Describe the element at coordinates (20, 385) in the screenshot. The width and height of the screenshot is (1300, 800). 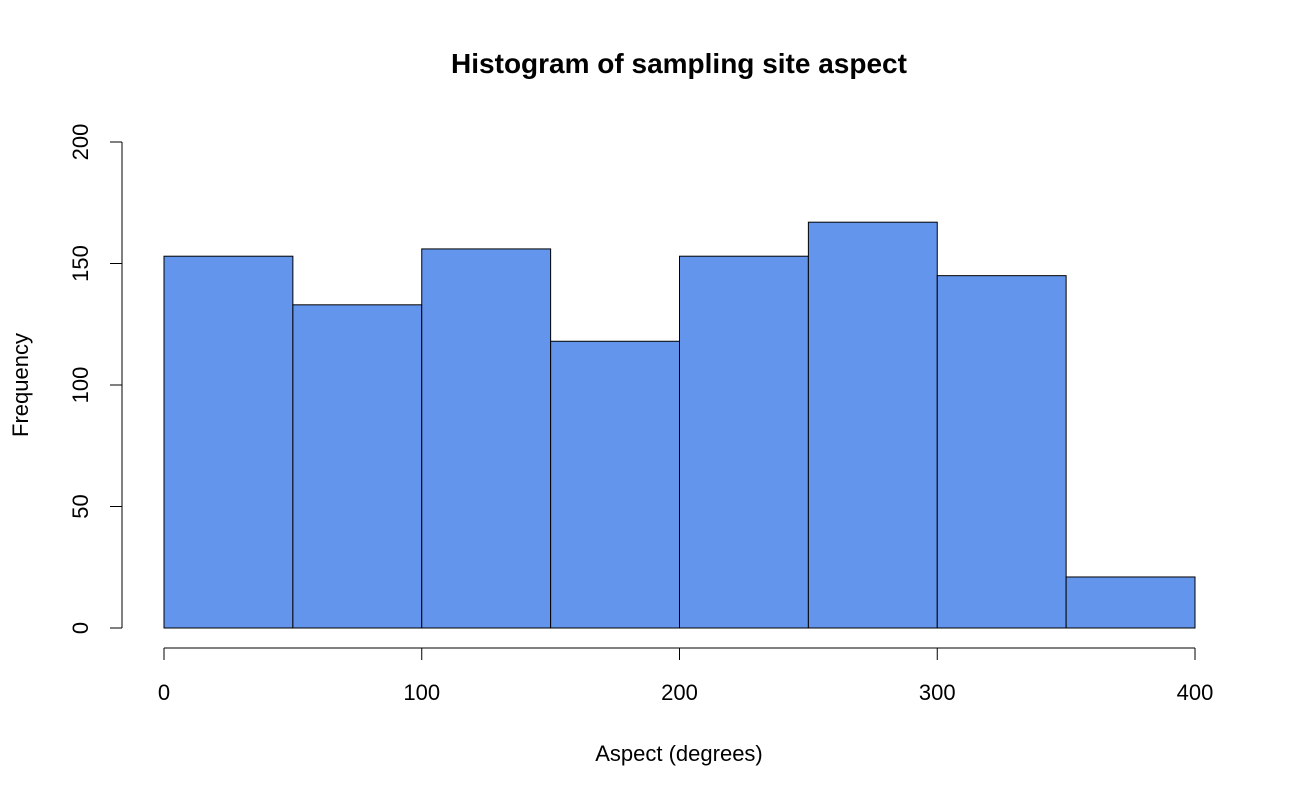
I see `y-axis-label: Frequency` at that location.